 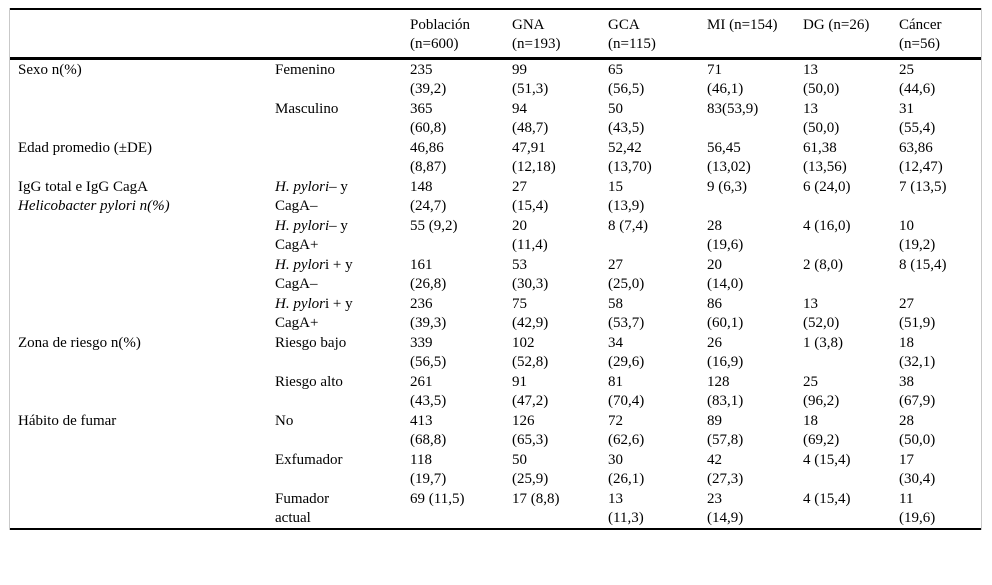 What do you see at coordinates (300, 265) in the screenshot?
I see `sub-label-italic: H. pylor` at bounding box center [300, 265].